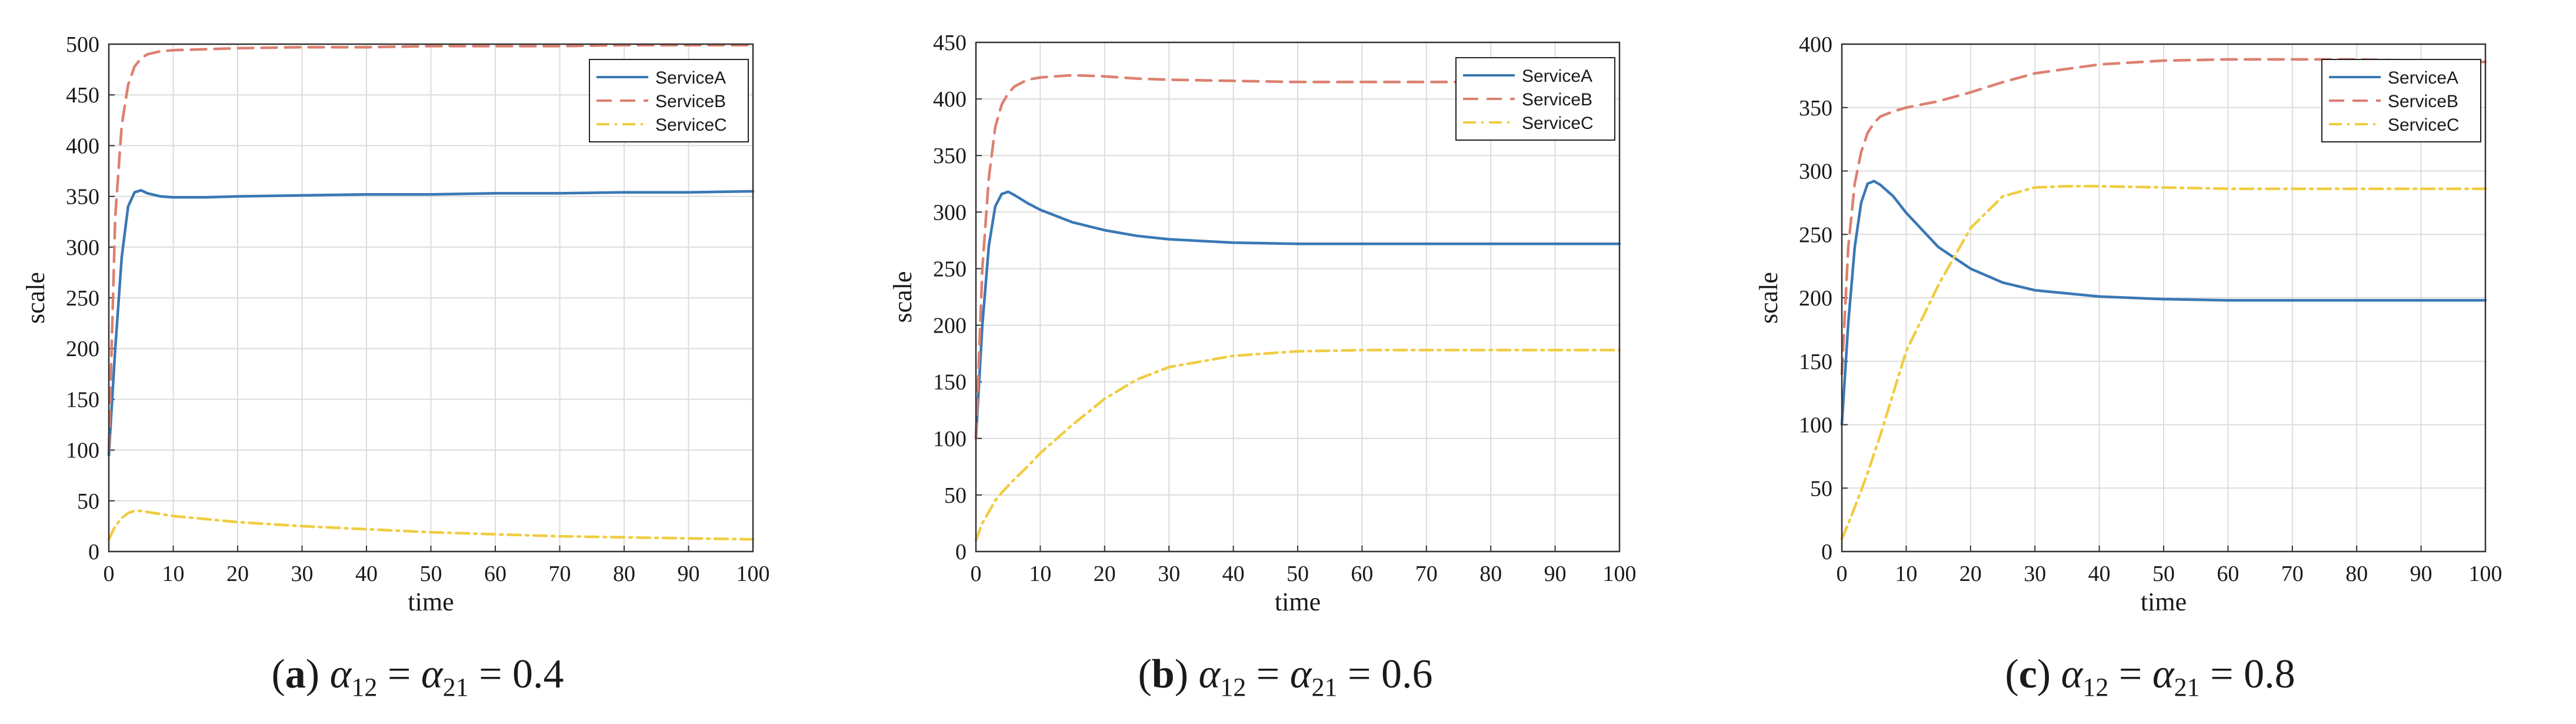  I want to click on caption-letter: b, so click(1163, 674).